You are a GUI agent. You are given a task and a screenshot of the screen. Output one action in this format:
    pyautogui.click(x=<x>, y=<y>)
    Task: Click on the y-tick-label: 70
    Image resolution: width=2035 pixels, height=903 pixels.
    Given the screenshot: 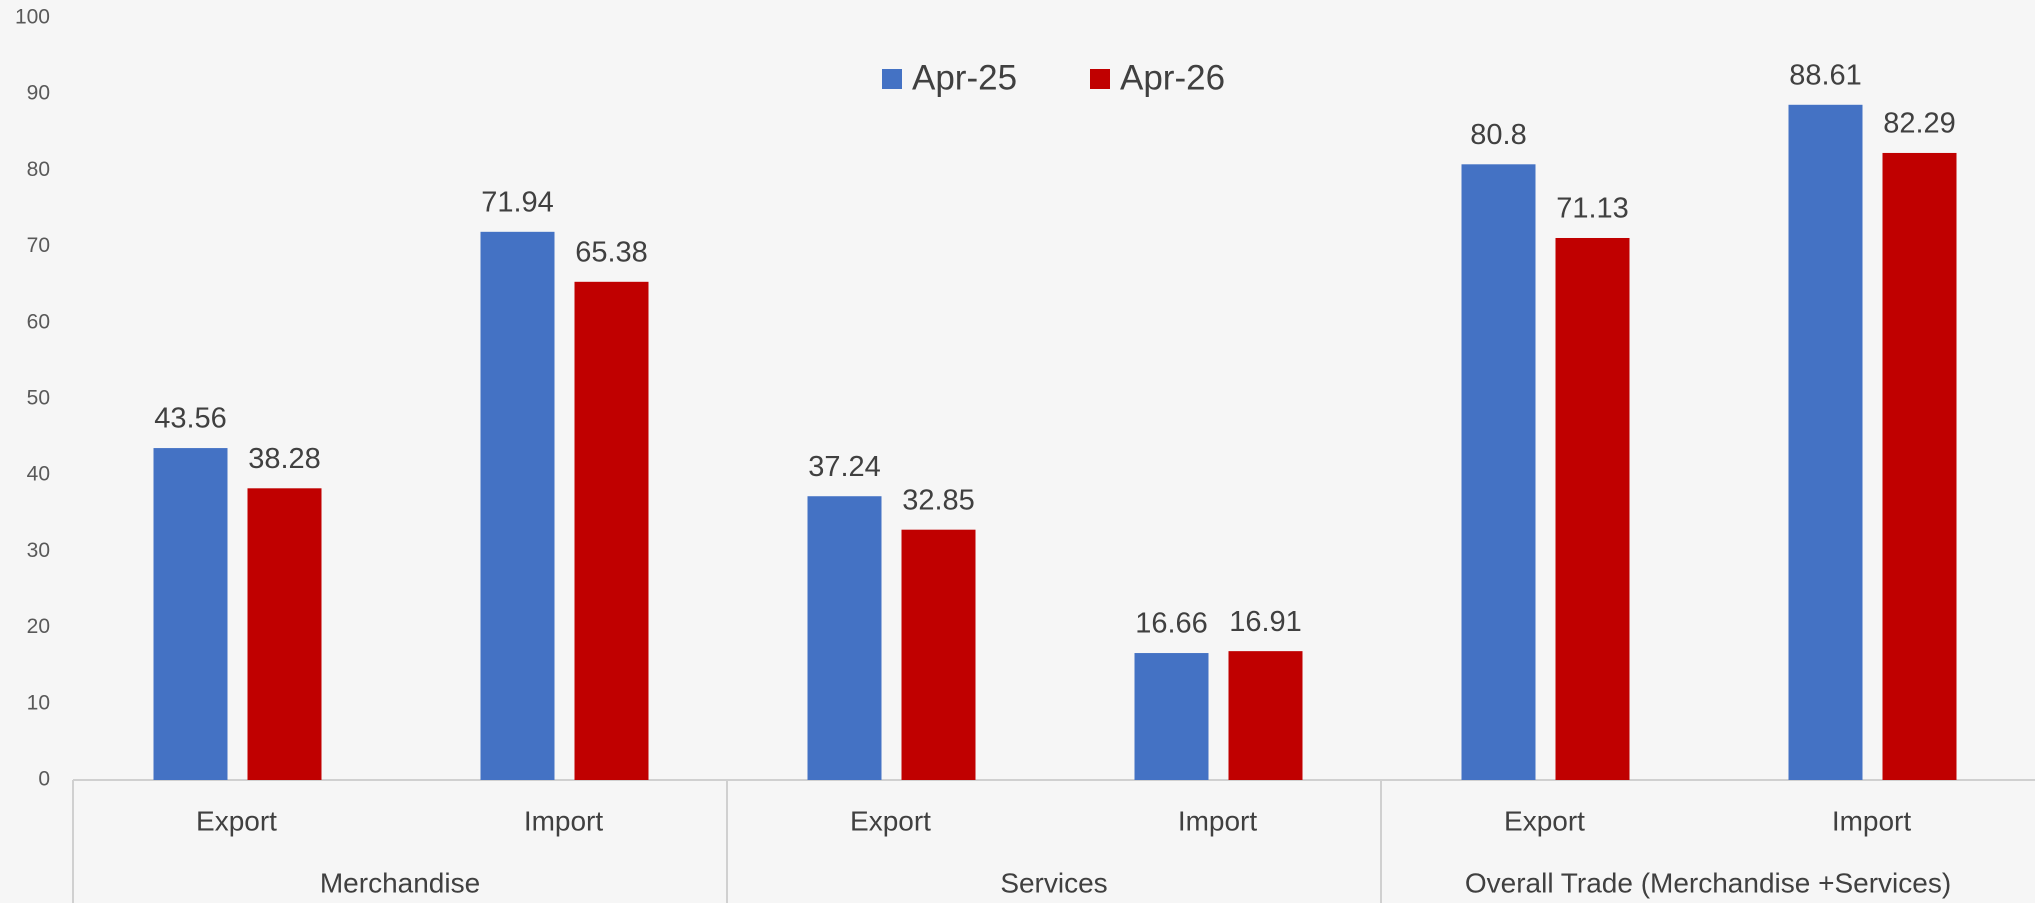 What is the action you would take?
    pyautogui.click(x=38, y=245)
    